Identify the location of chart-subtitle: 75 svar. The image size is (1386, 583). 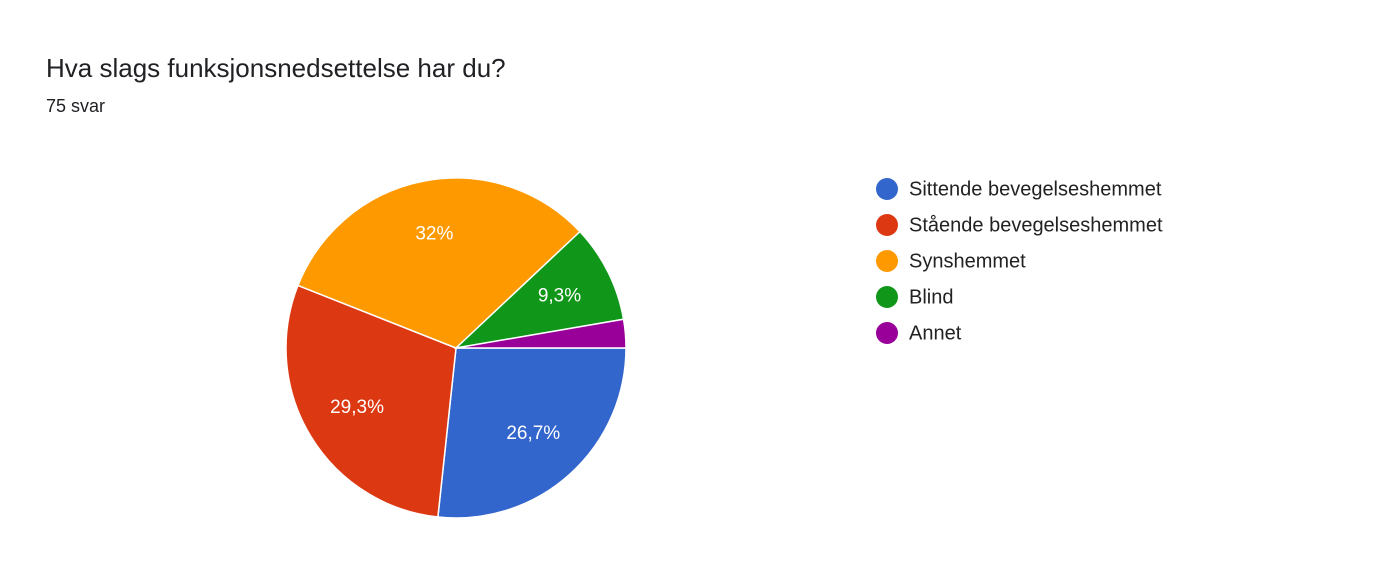
(75, 106).